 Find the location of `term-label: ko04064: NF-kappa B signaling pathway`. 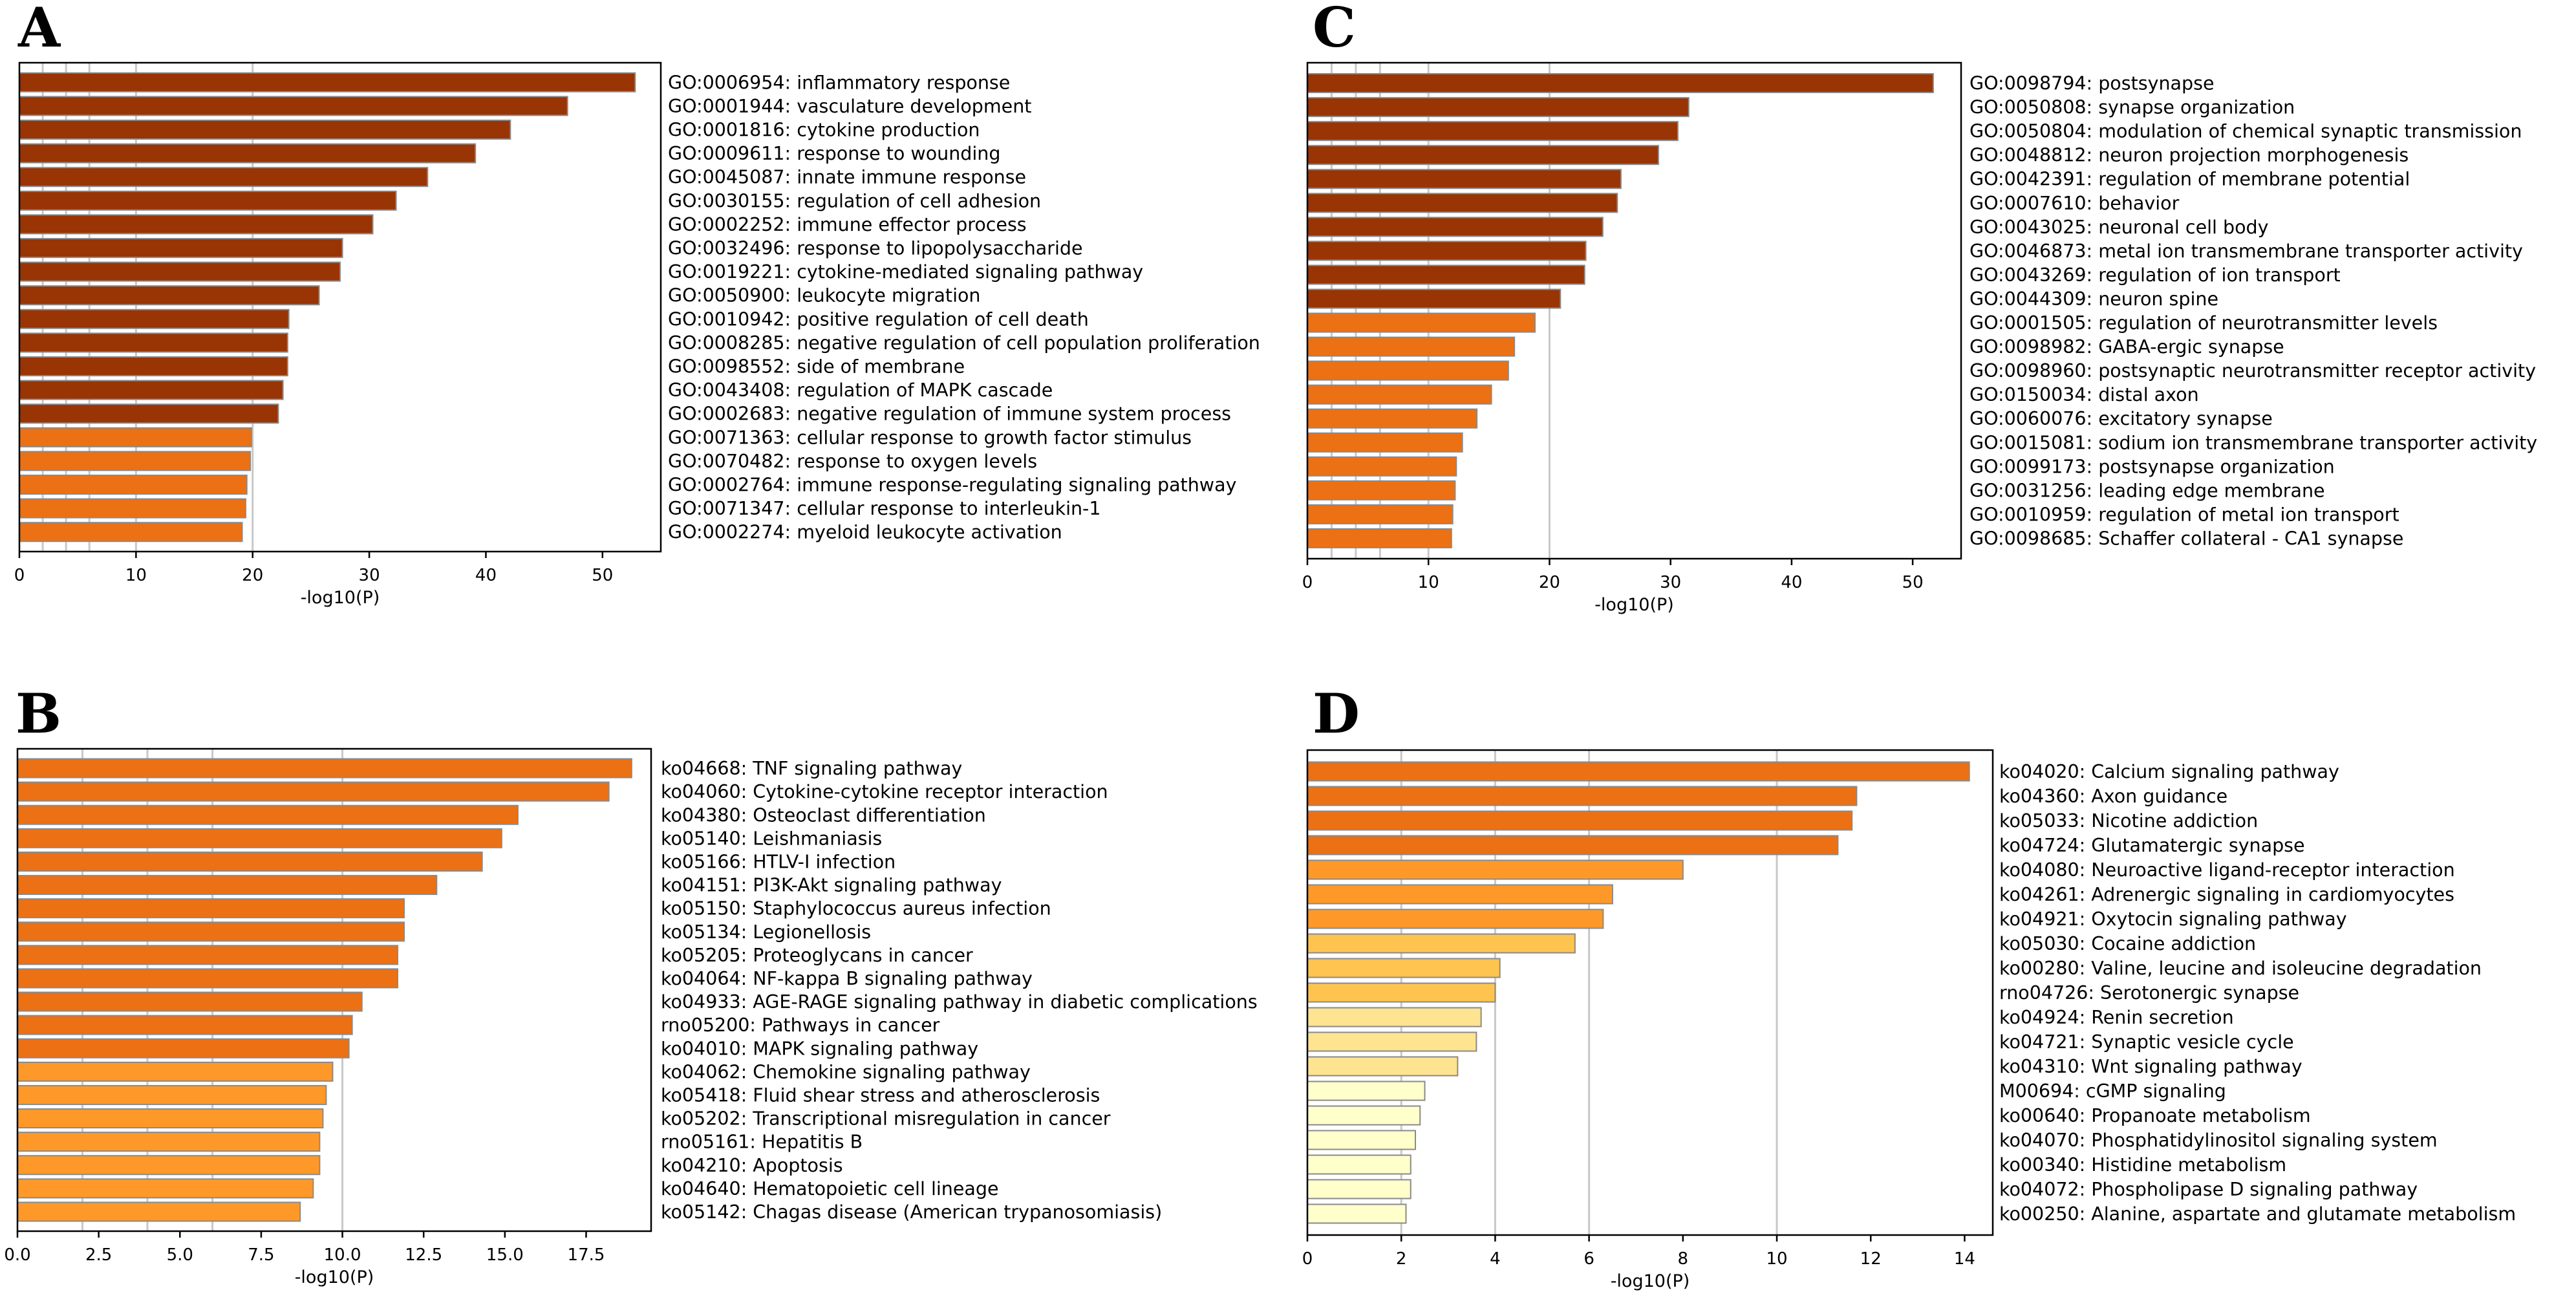

term-label: ko04064: NF-kappa B signaling pathway is located at coordinates (847, 978).